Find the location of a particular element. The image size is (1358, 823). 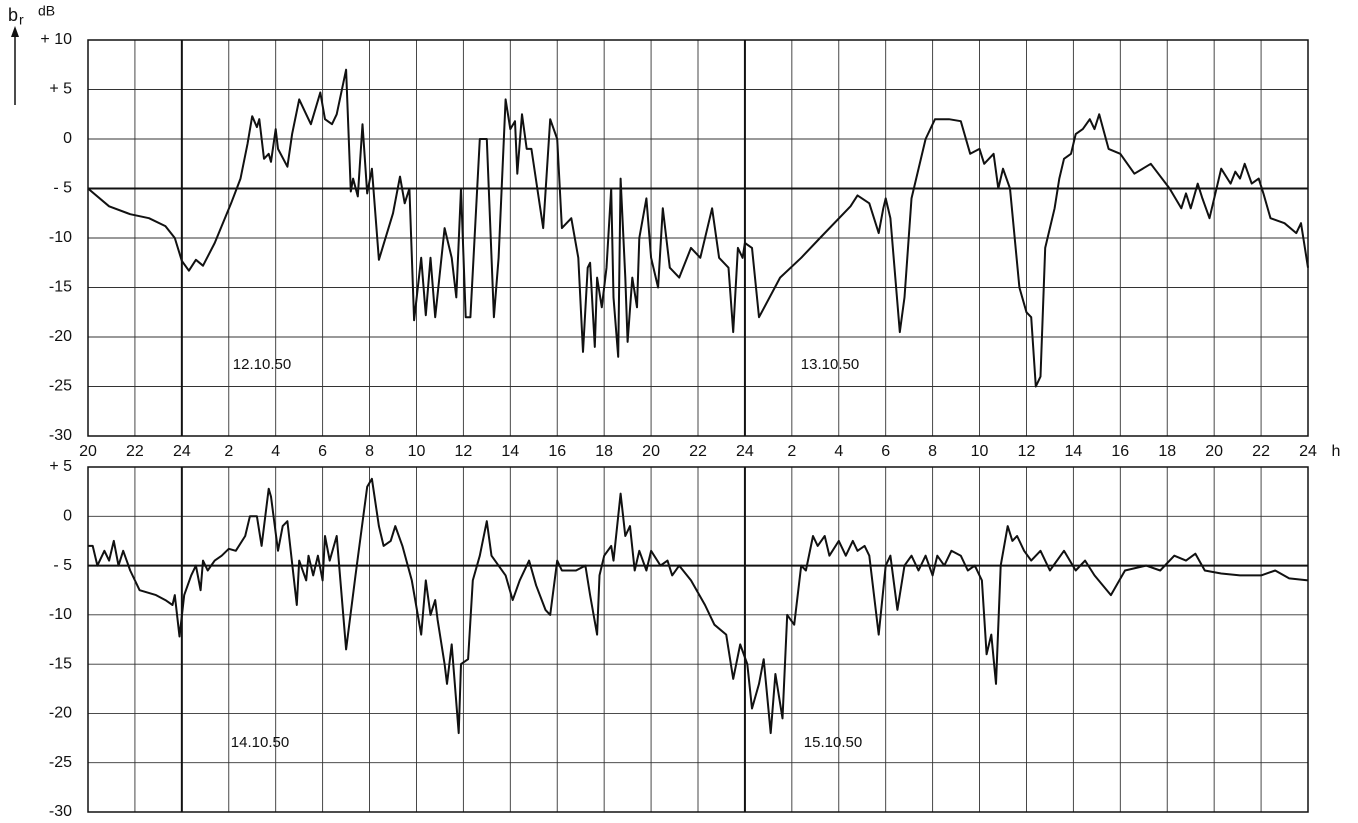

y-axis-label-subscript: r is located at coordinates (21, 20).